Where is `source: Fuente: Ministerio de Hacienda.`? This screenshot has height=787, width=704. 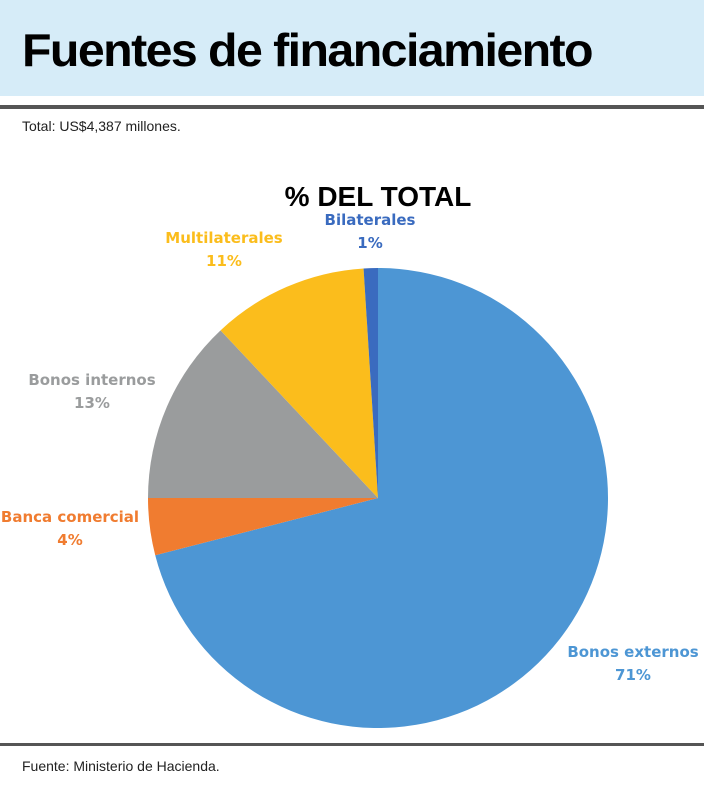 source: Fuente: Ministerio de Hacienda. is located at coordinates (121, 766).